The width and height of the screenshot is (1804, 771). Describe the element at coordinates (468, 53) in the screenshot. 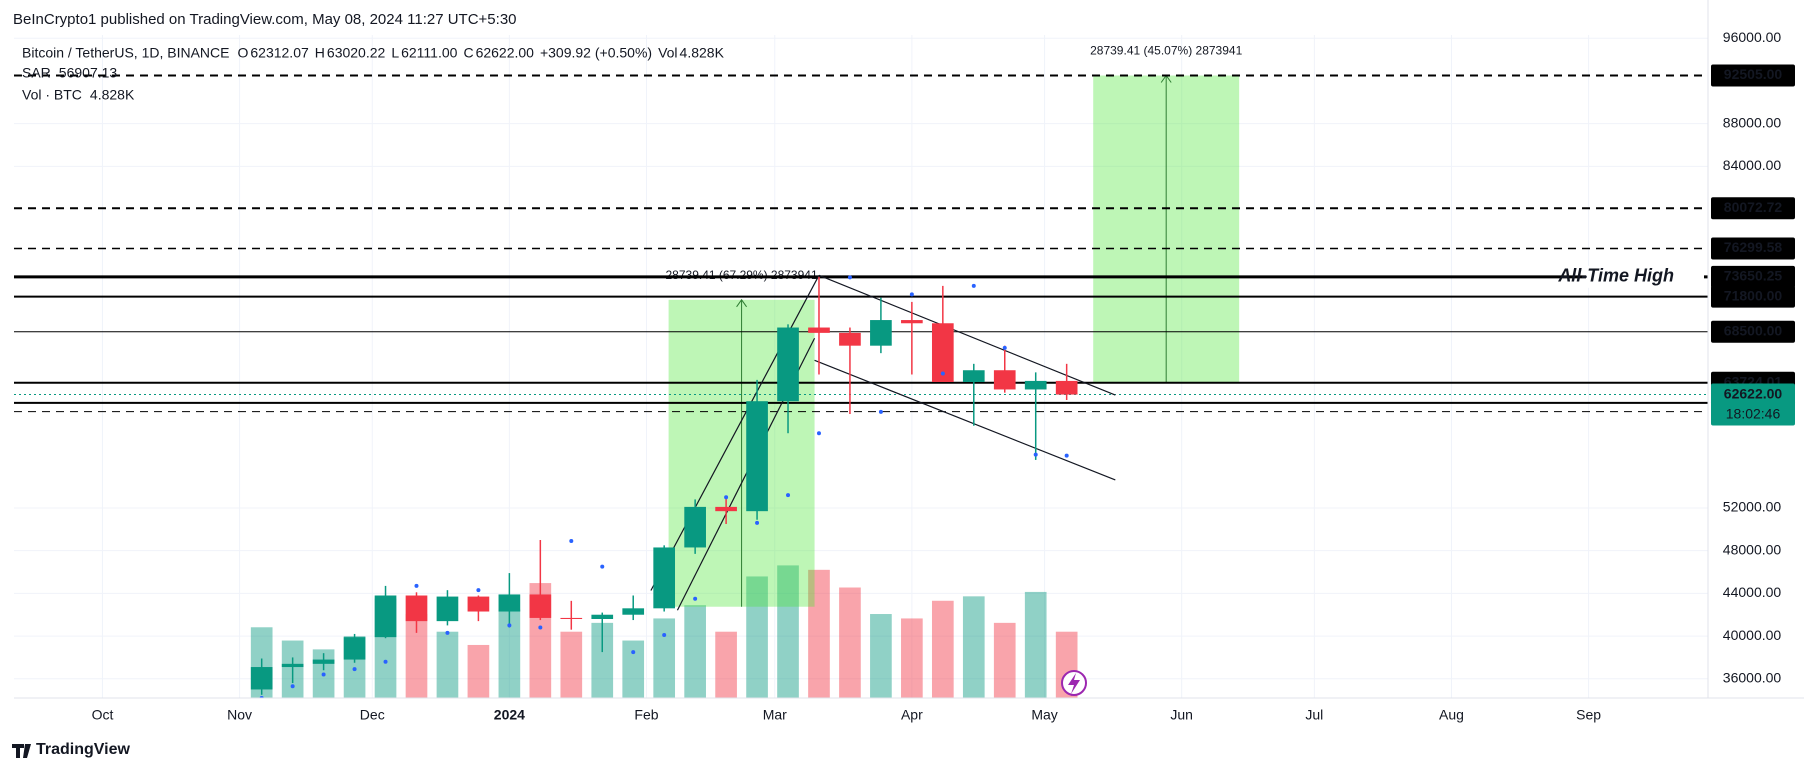

I see `ohlc-key: C` at that location.